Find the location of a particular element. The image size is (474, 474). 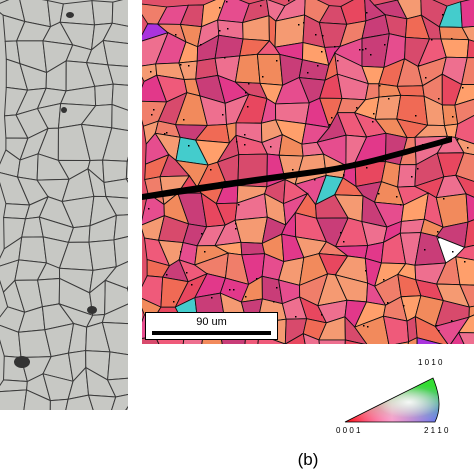

panel-caption-text: (b) is located at coordinates (308, 459).